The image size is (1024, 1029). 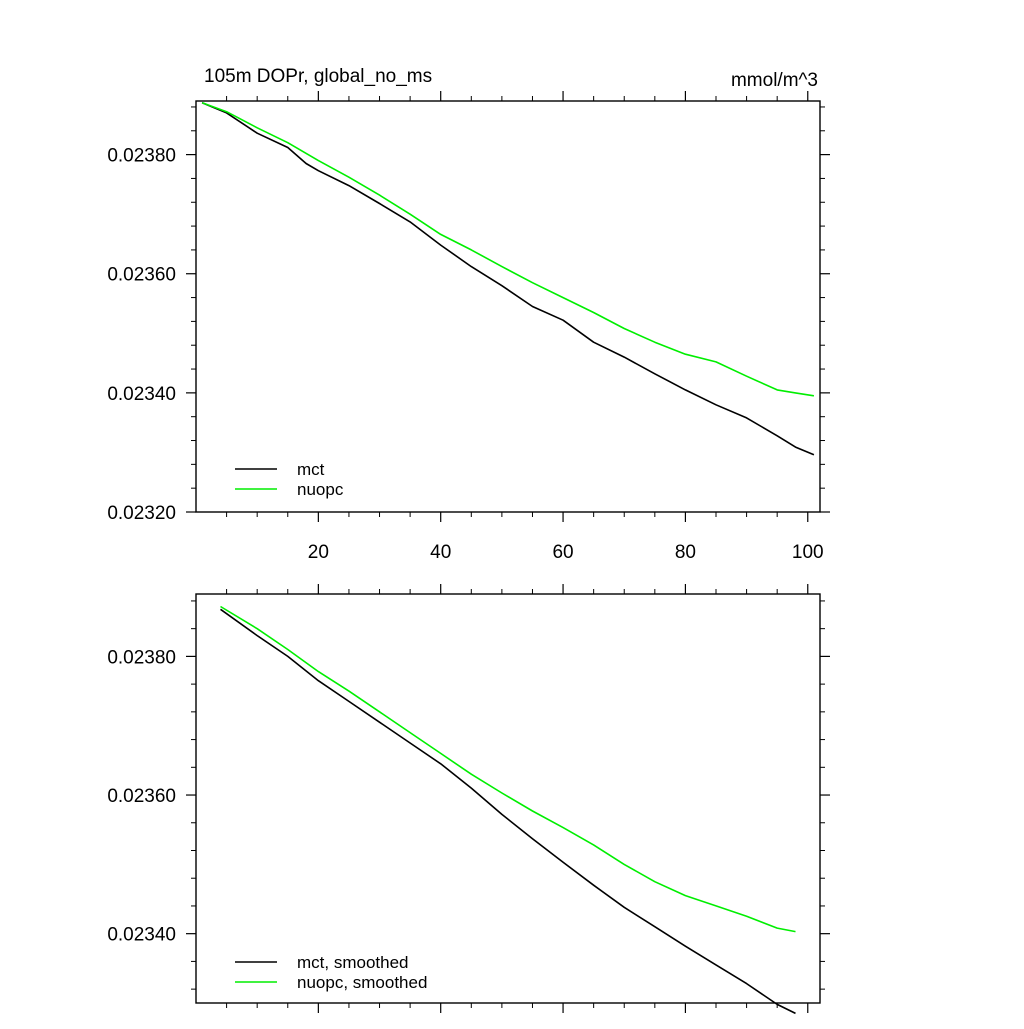 What do you see at coordinates (320, 489) in the screenshot?
I see `legend-label: nuopc` at bounding box center [320, 489].